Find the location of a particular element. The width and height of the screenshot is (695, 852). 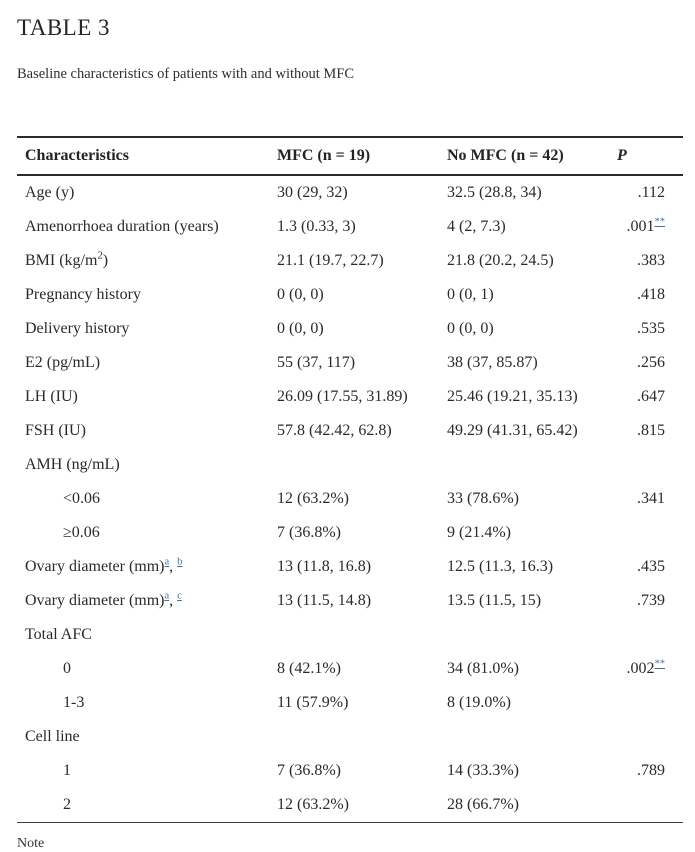

col-header-mfc: MFC (n = 19) is located at coordinates (362, 156).